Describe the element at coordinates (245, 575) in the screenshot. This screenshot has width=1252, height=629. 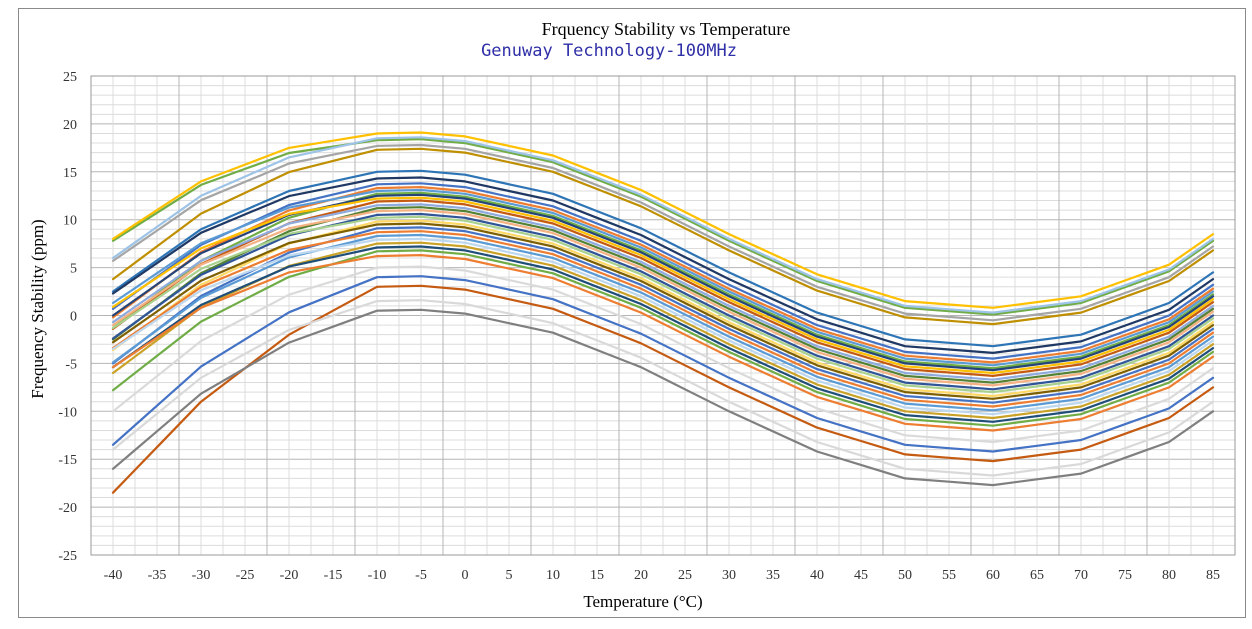
I see `x-tick-label: -25` at that location.